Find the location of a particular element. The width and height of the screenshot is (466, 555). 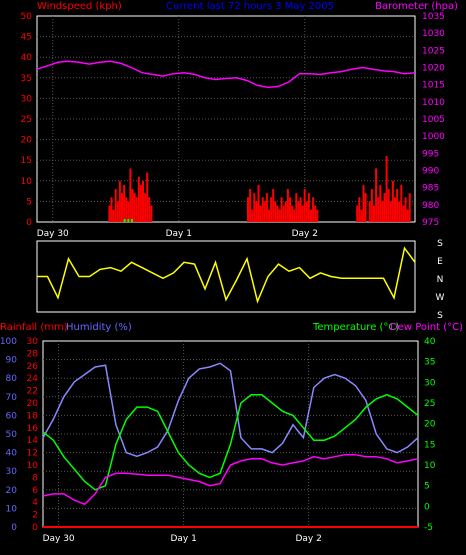

humidity-tick-label: 60 is located at coordinates (12, 416).